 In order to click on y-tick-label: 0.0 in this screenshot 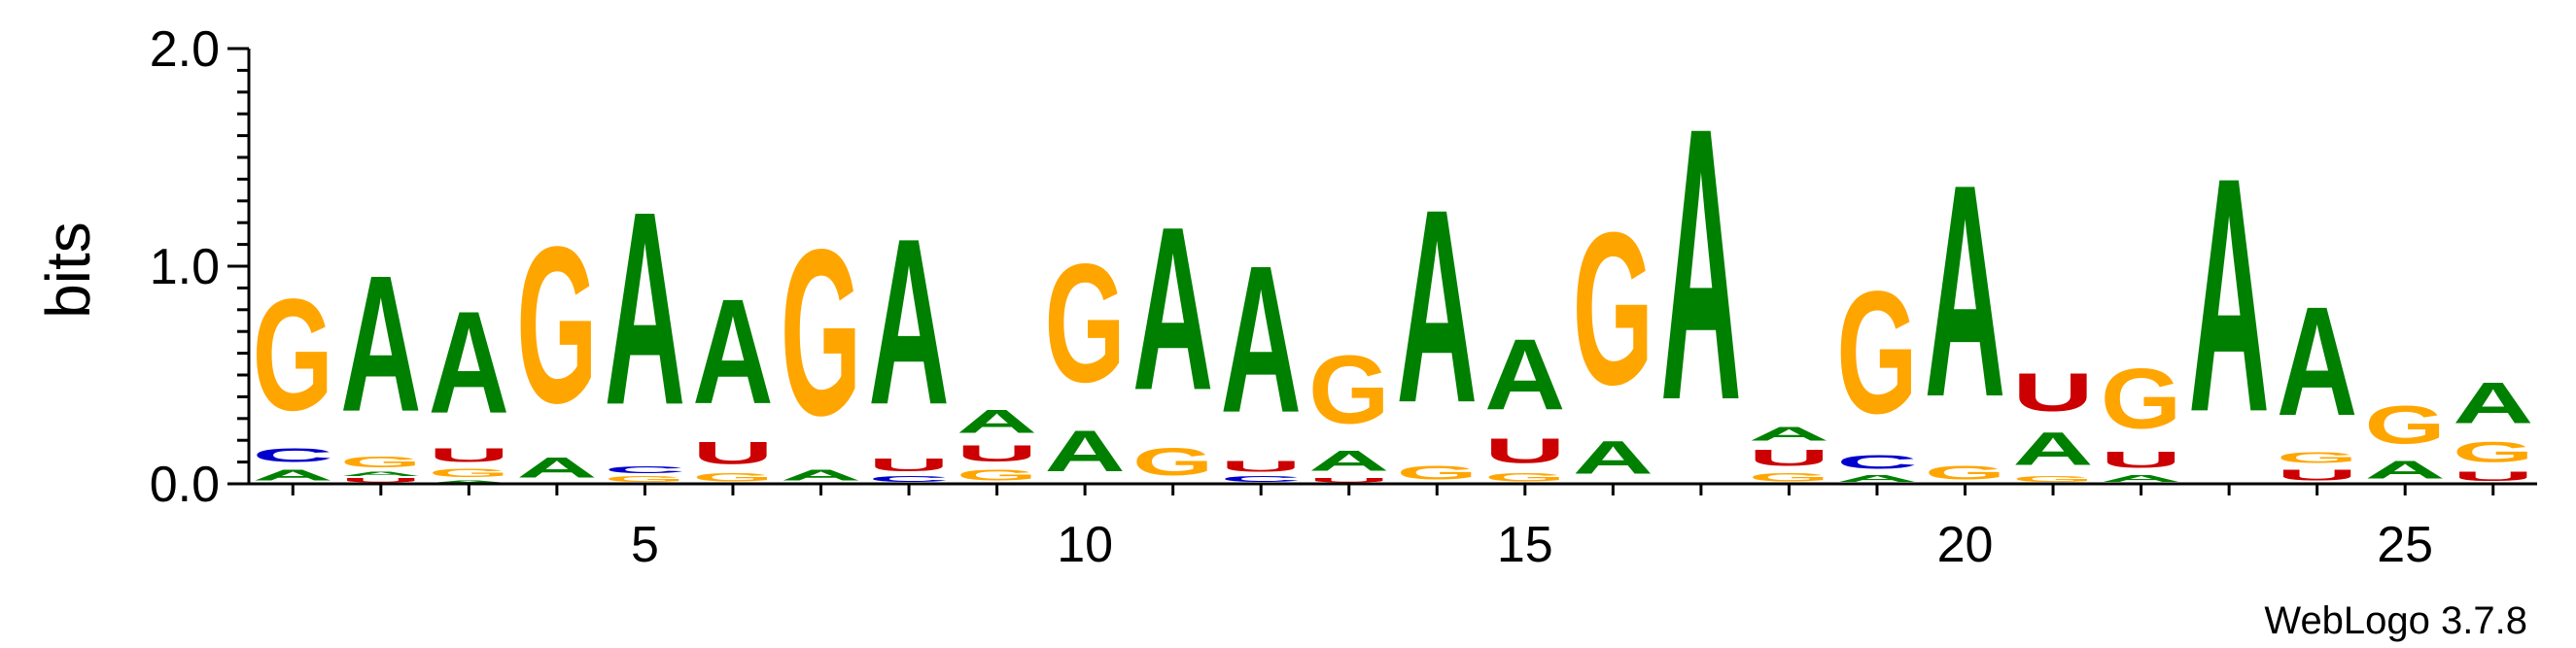, I will do `click(185, 485)`.